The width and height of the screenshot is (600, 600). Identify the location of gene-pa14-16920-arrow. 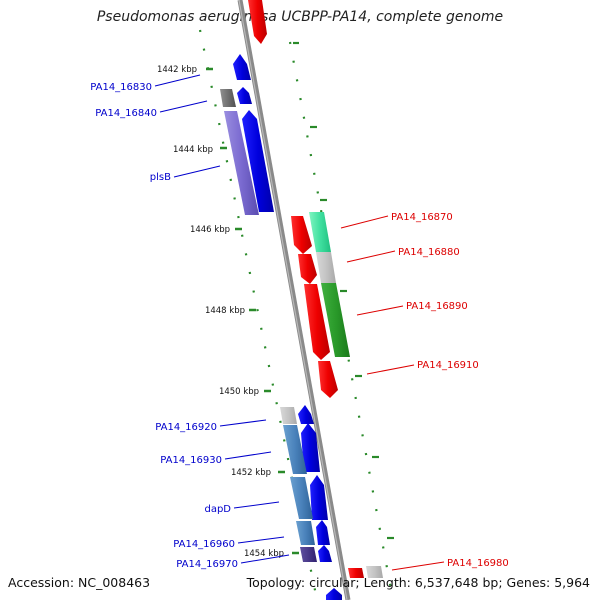
(306, 414).